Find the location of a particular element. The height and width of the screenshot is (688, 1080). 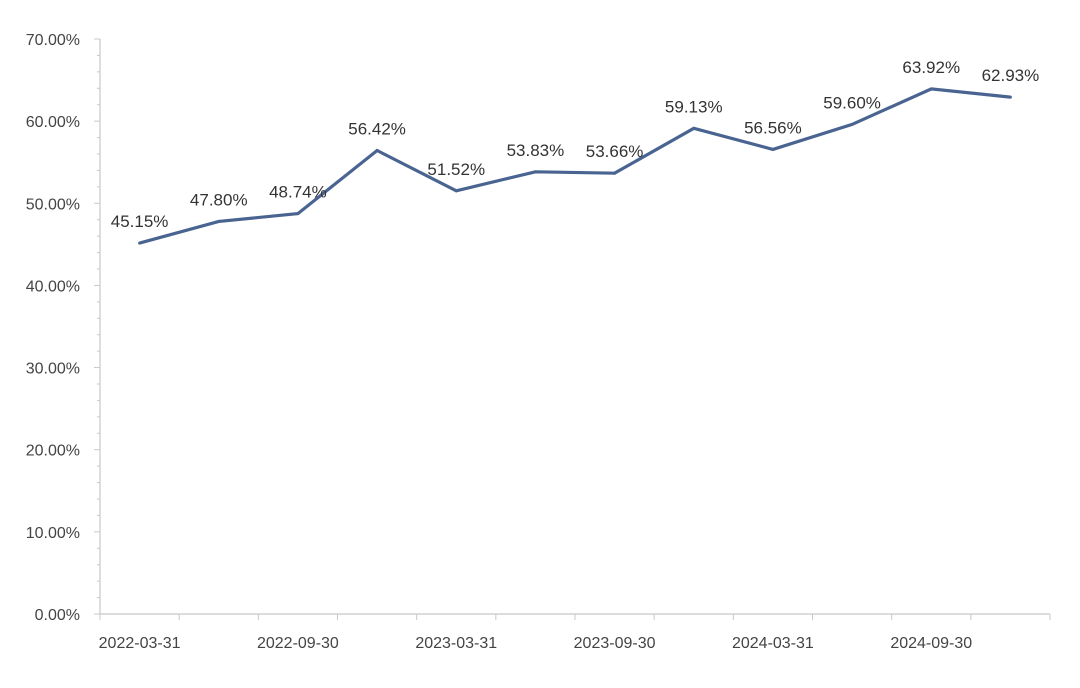

x-tick-label: 2023-03-31 is located at coordinates (456, 643).